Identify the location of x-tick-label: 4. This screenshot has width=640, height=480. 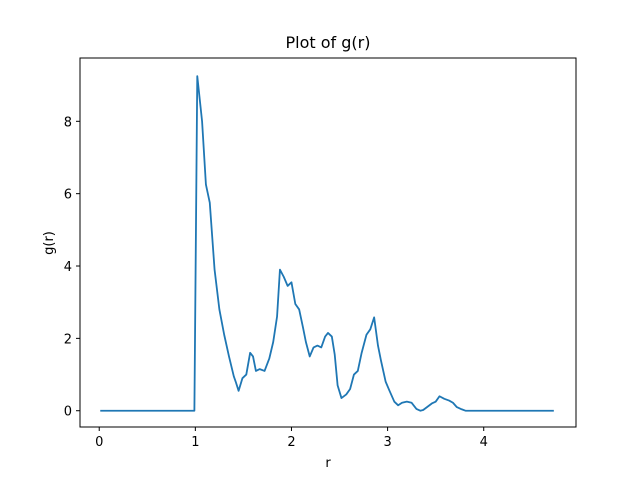
(484, 442).